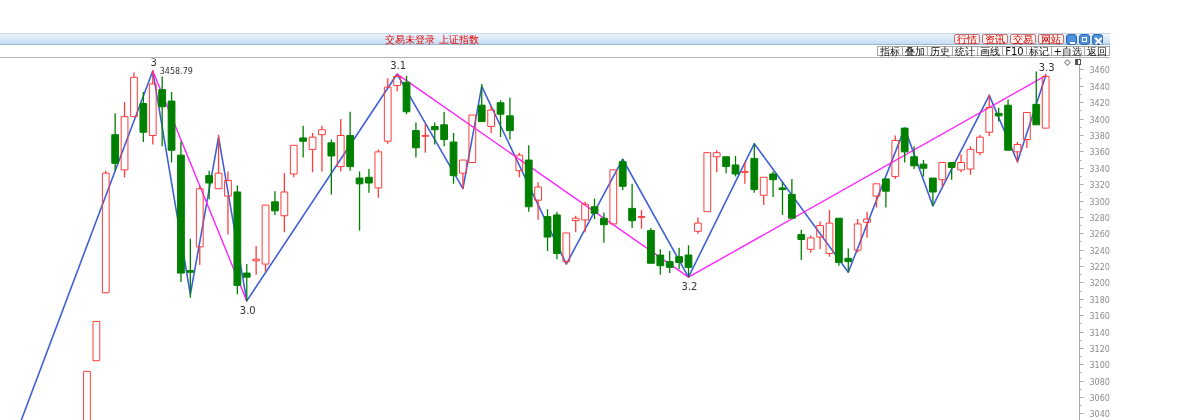 Image resolution: width=1181 pixels, height=420 pixels. I want to click on annotation: 3, so click(153, 62).